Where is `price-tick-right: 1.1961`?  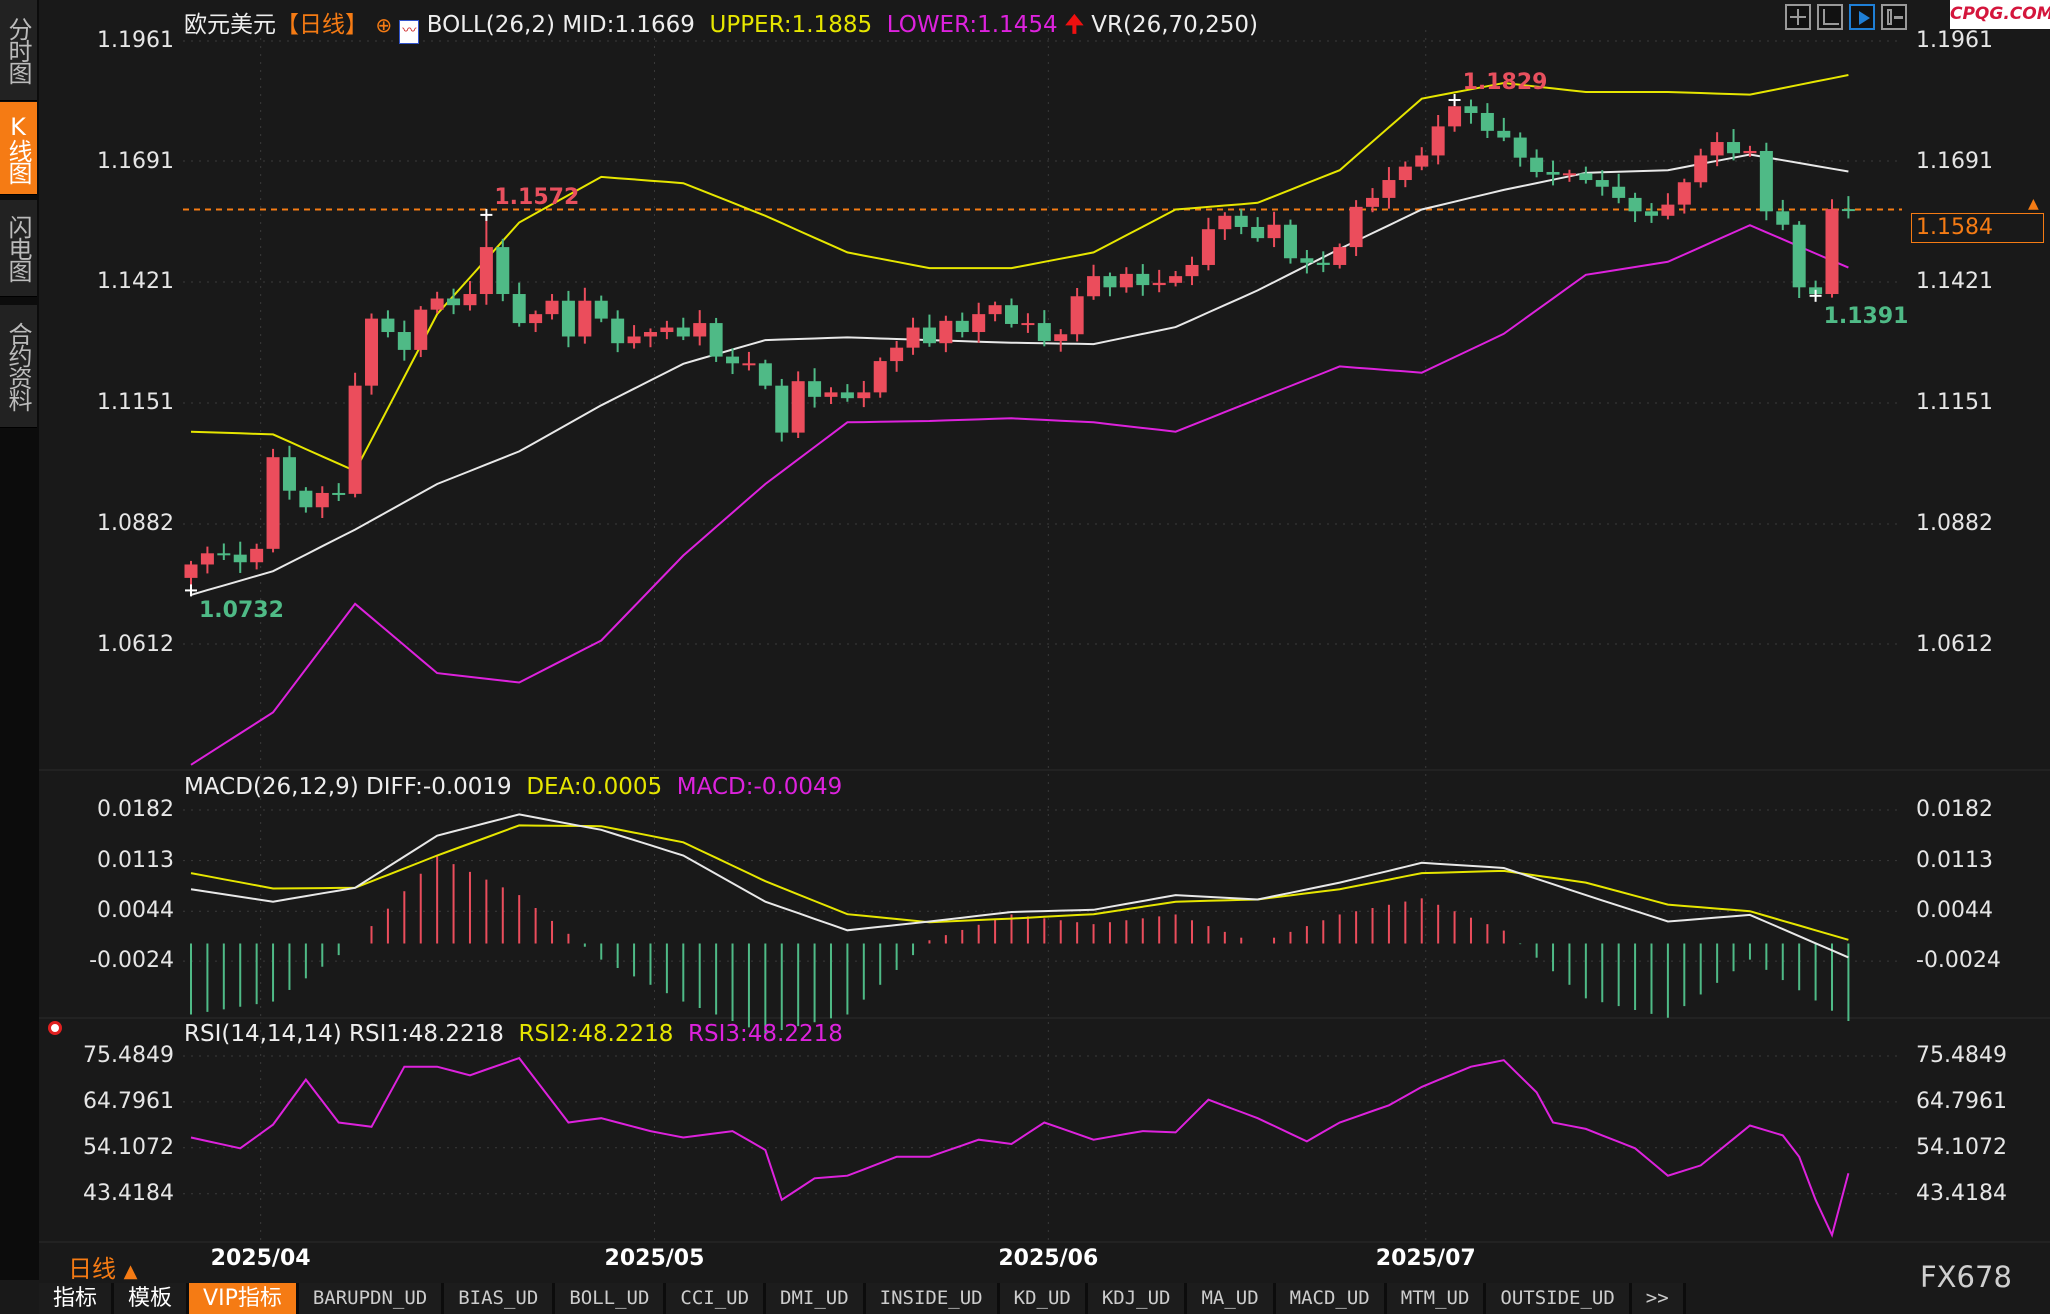
price-tick-right: 1.1961 is located at coordinates (1954, 40).